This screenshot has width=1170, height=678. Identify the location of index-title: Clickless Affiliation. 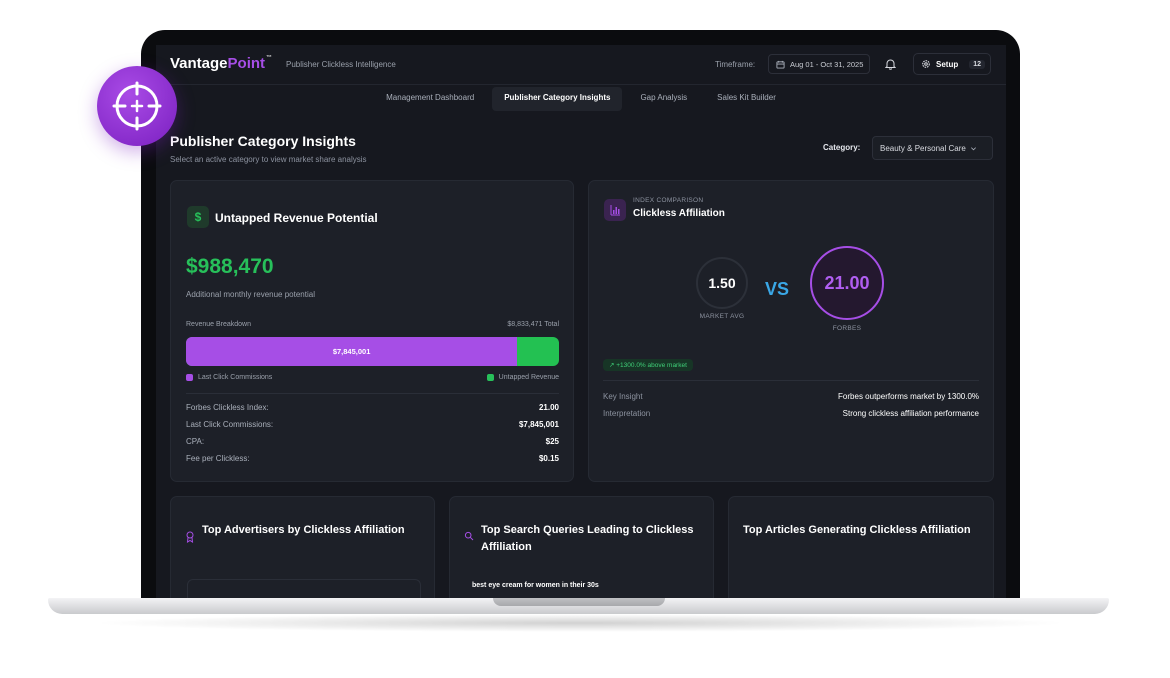
(679, 213).